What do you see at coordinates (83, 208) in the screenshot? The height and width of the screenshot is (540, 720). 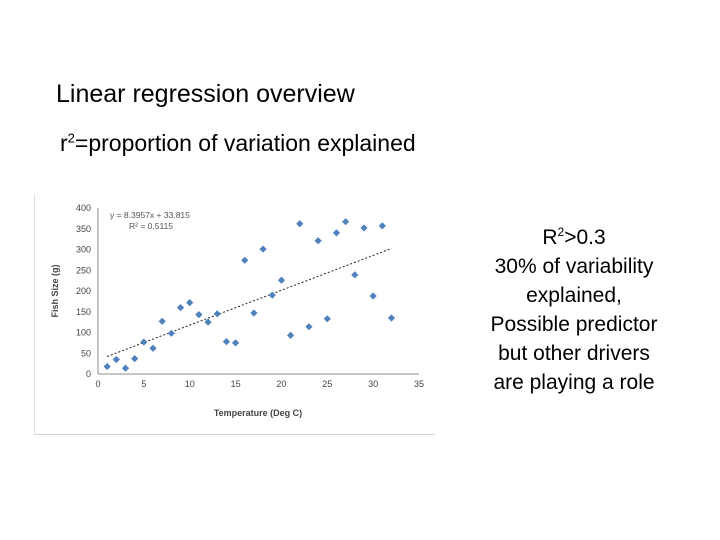 I see `y-tick-label: 400` at bounding box center [83, 208].